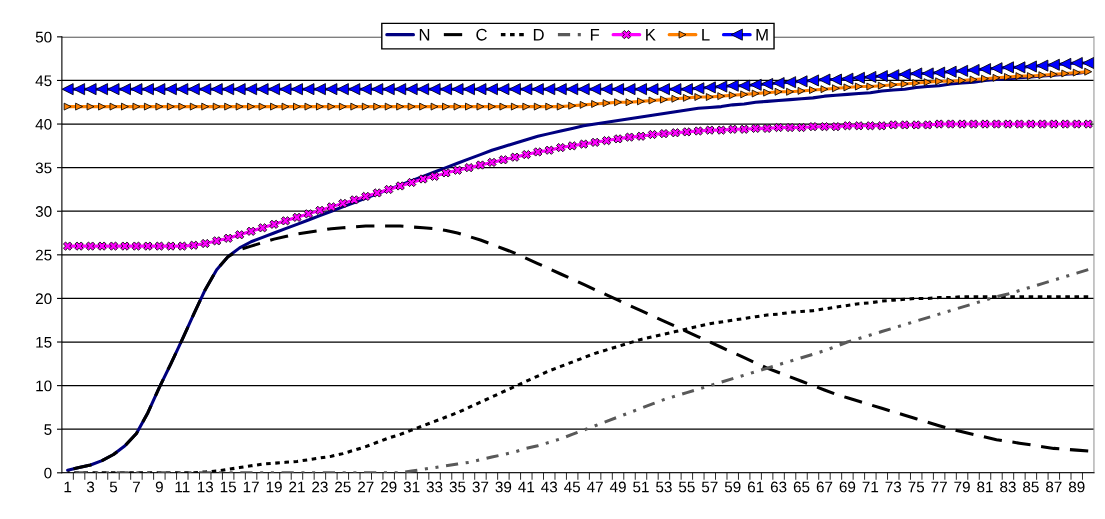 This screenshot has height=519, width=1105. What do you see at coordinates (1031, 487) in the screenshot?
I see `x-tick-label: 85` at bounding box center [1031, 487].